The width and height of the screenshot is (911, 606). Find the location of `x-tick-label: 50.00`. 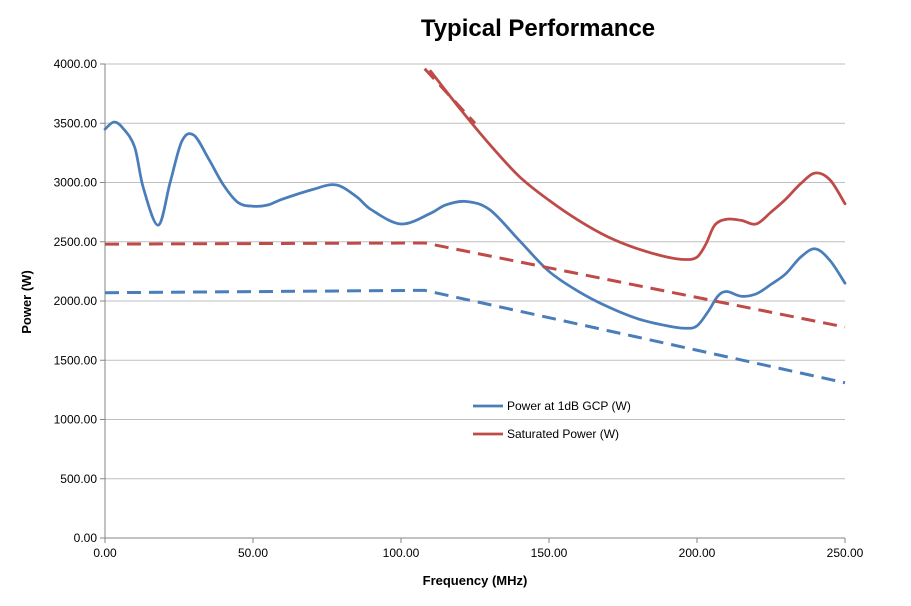

x-tick-label: 50.00 is located at coordinates (253, 553).